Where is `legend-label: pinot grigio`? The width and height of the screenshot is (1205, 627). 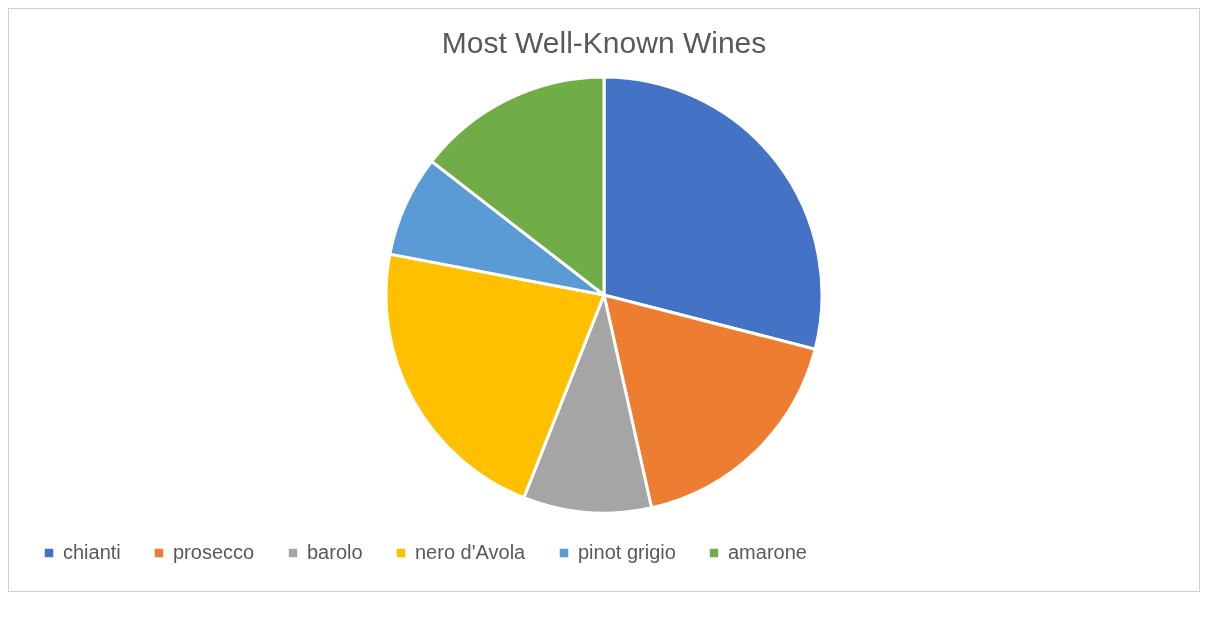
legend-label: pinot grigio is located at coordinates (627, 552).